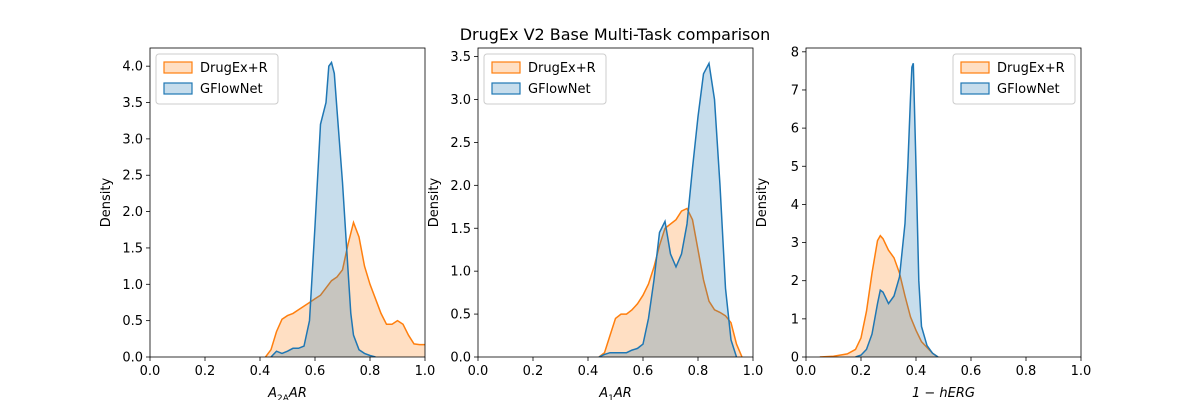 This screenshot has height=404, width=1200. I want to click on y-tick-label: 6, so click(795, 129).